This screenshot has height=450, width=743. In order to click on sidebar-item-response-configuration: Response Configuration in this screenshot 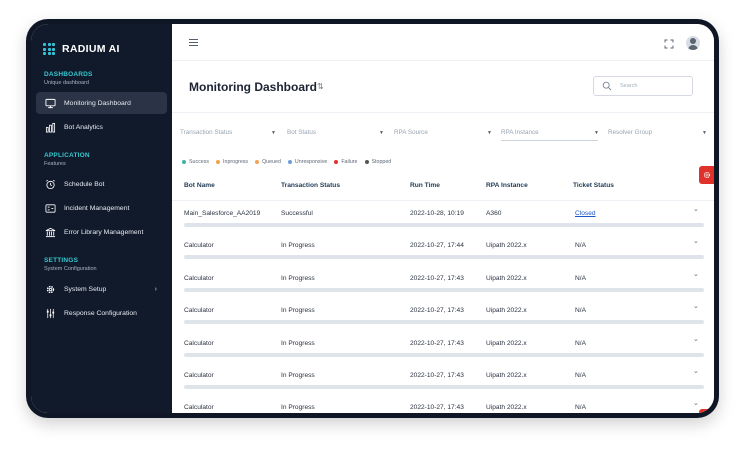, I will do `click(101, 313)`.